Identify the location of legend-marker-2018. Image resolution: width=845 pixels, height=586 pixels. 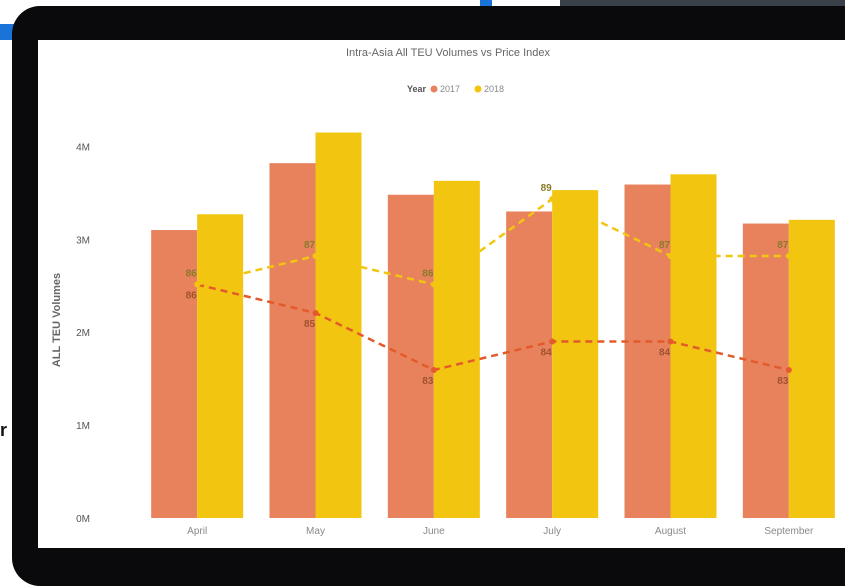
(478, 89).